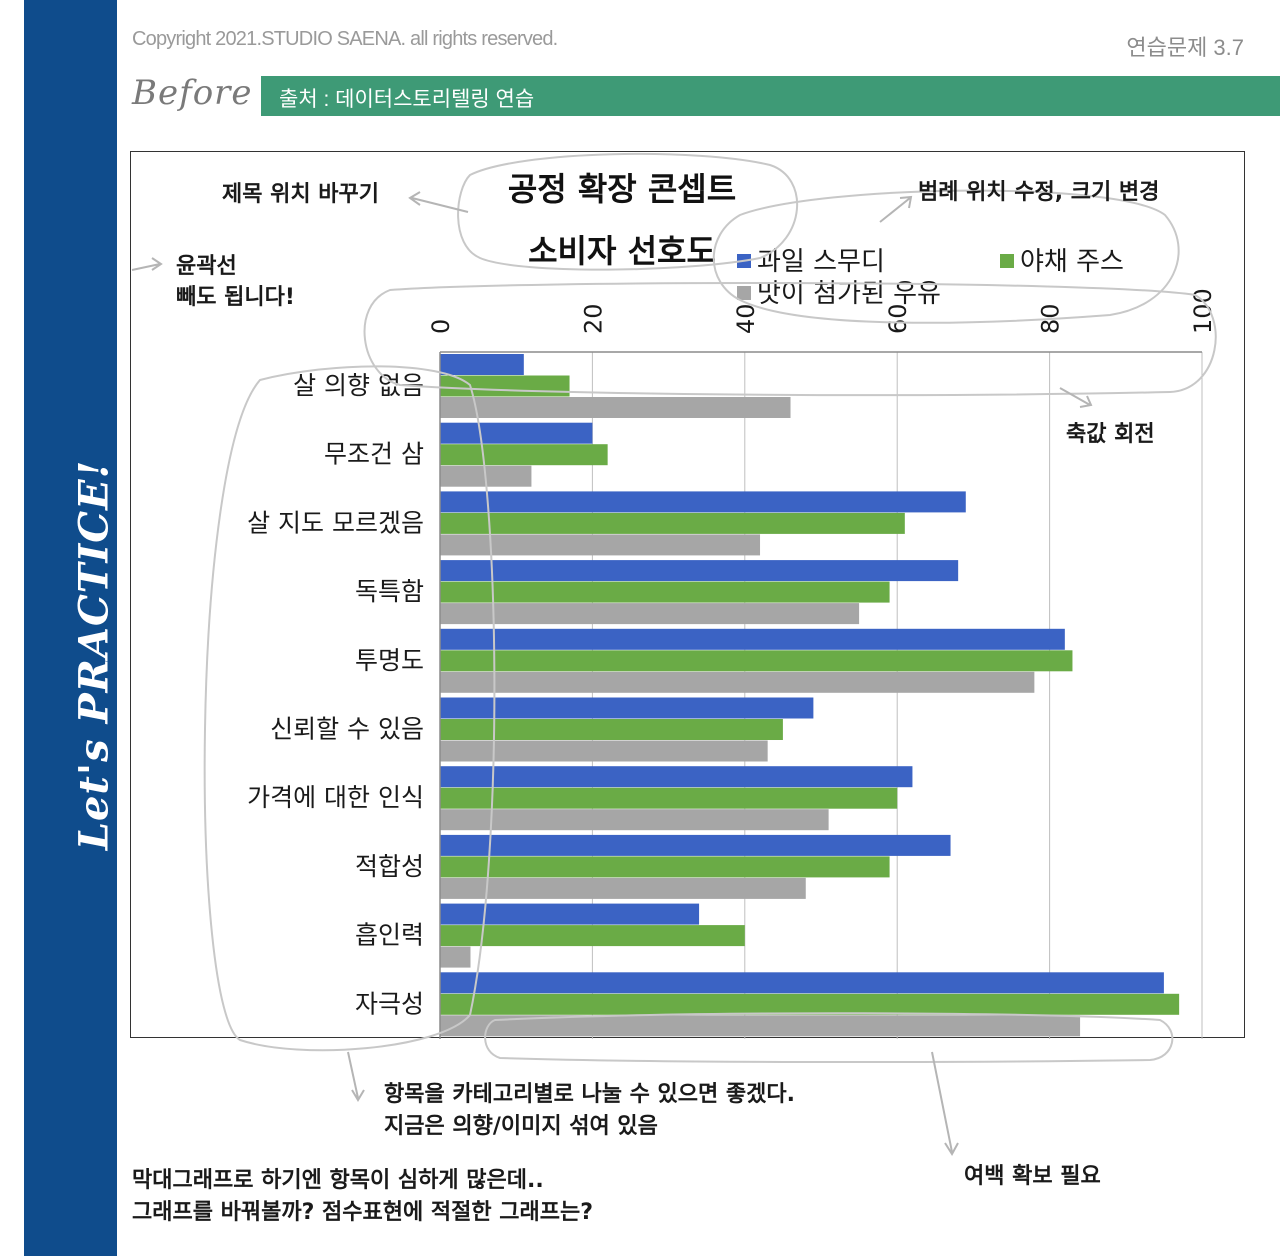 This screenshot has width=1280, height=1256. What do you see at coordinates (589, 1094) in the screenshot?
I see `category-note-line1: 항목을 카테고리별로 나눌 수 있으면 좋겠다.` at bounding box center [589, 1094].